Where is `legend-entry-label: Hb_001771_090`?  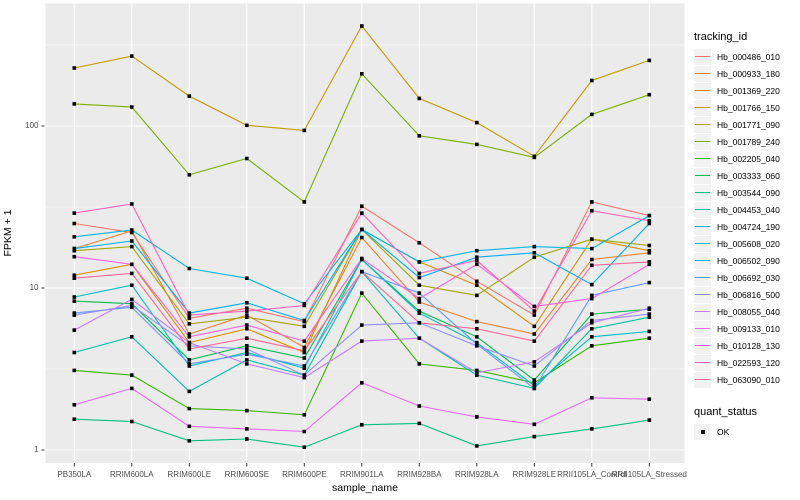 legend-entry-label: Hb_001771_090 is located at coordinates (748, 124).